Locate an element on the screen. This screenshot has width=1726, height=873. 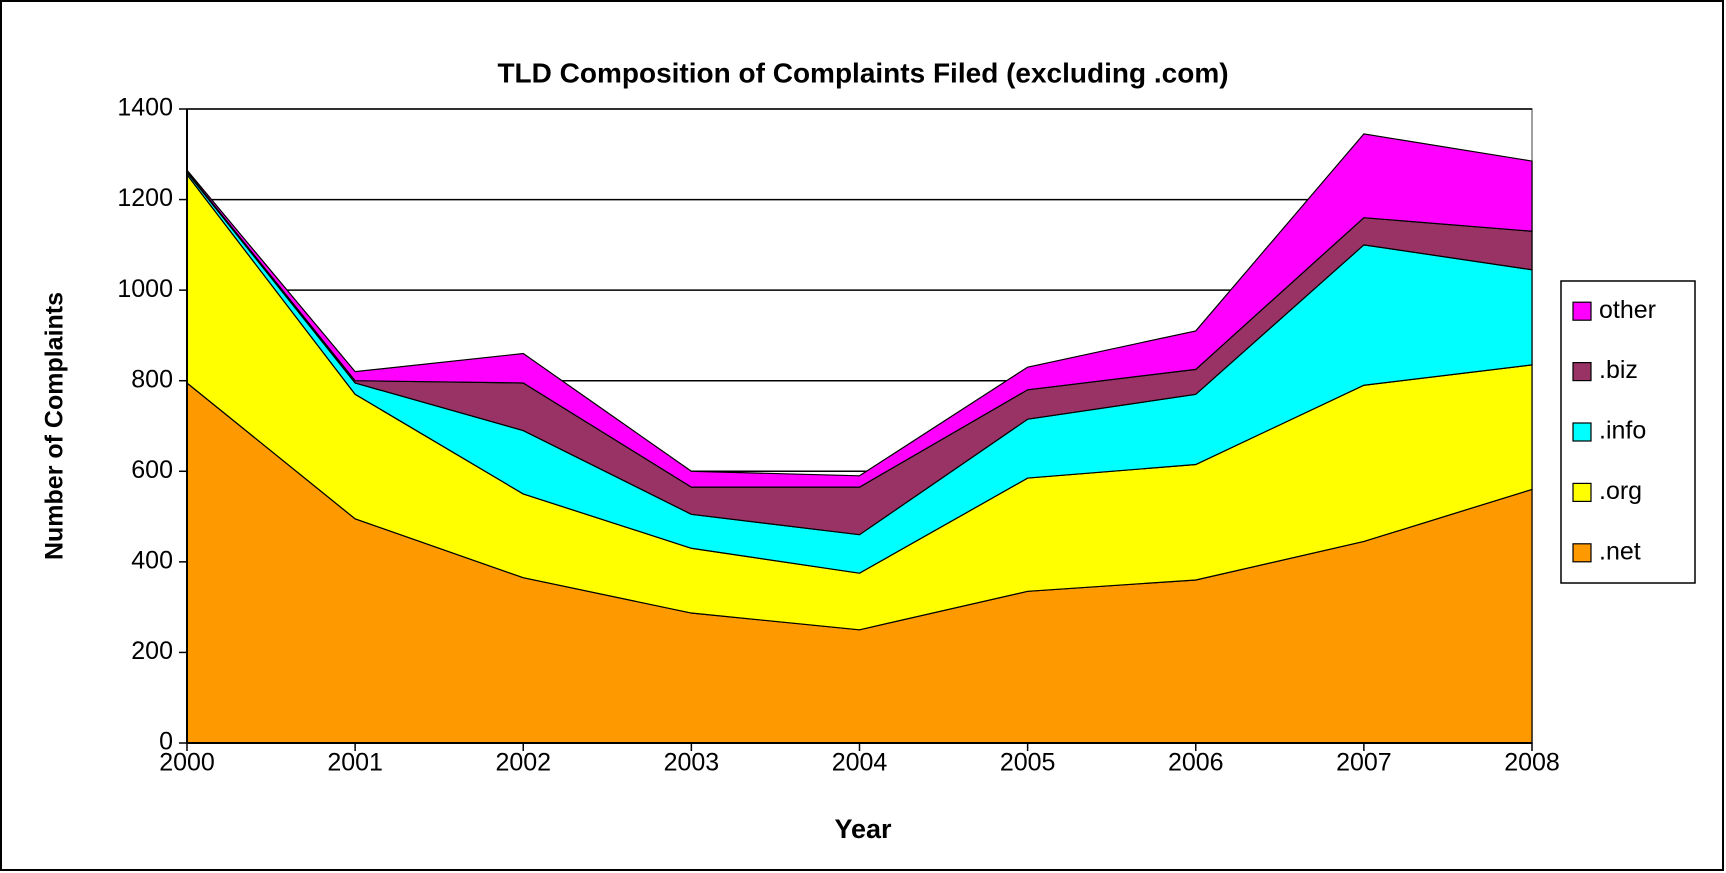
x-tick-label: 2002 is located at coordinates (523, 763).